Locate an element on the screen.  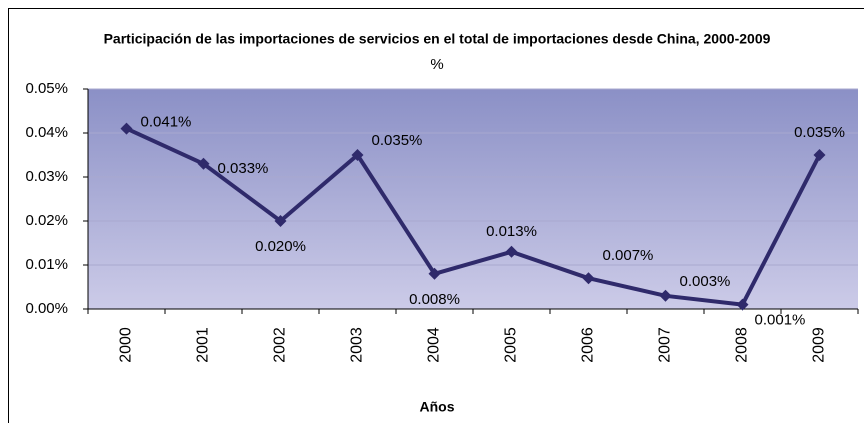
x-tick-label: 2008 is located at coordinates (742, 345).